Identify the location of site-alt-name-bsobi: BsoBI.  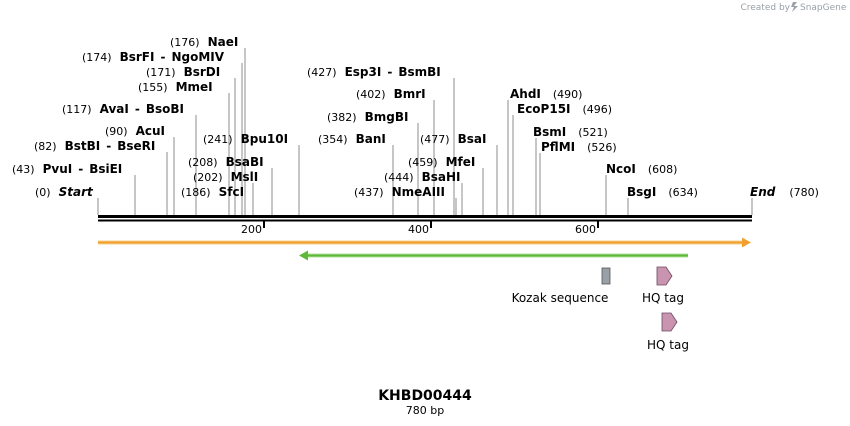
(165, 109).